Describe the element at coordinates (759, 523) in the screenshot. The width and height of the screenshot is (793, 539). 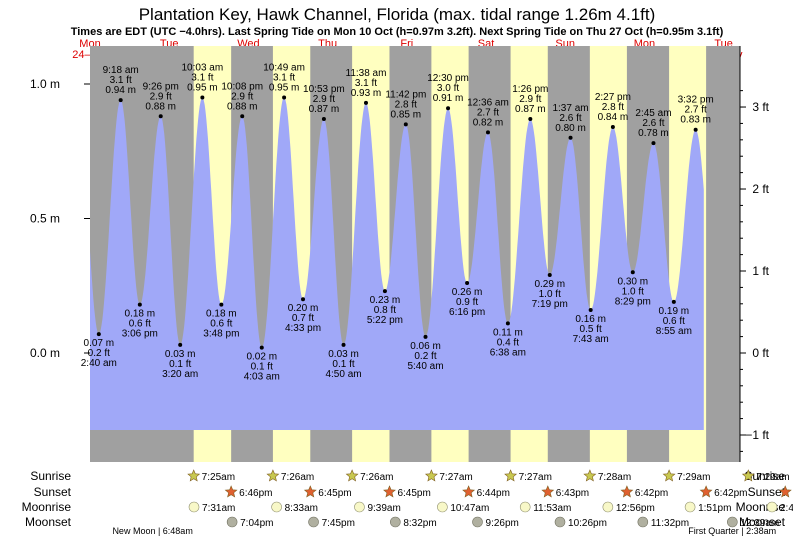
I see `moonset-time: 12:39am` at that location.